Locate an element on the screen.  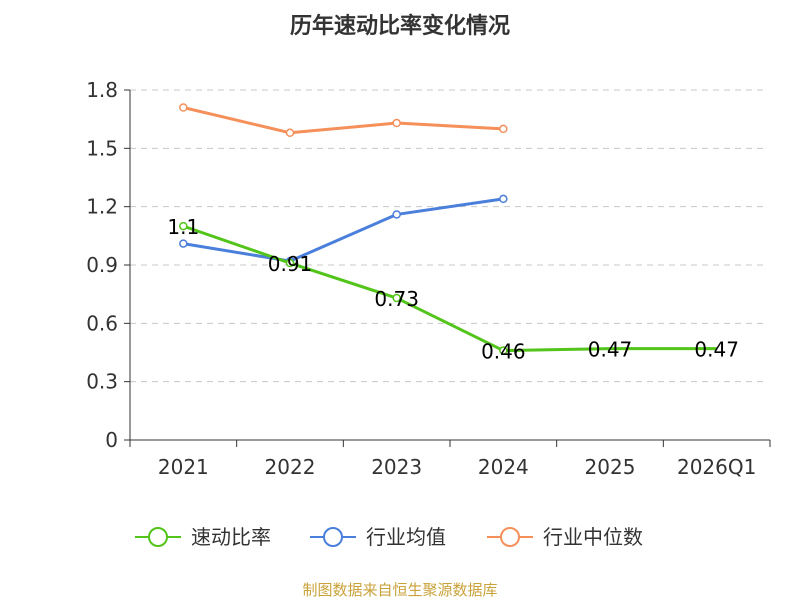
data-label: 0.91 is located at coordinates (290, 264).